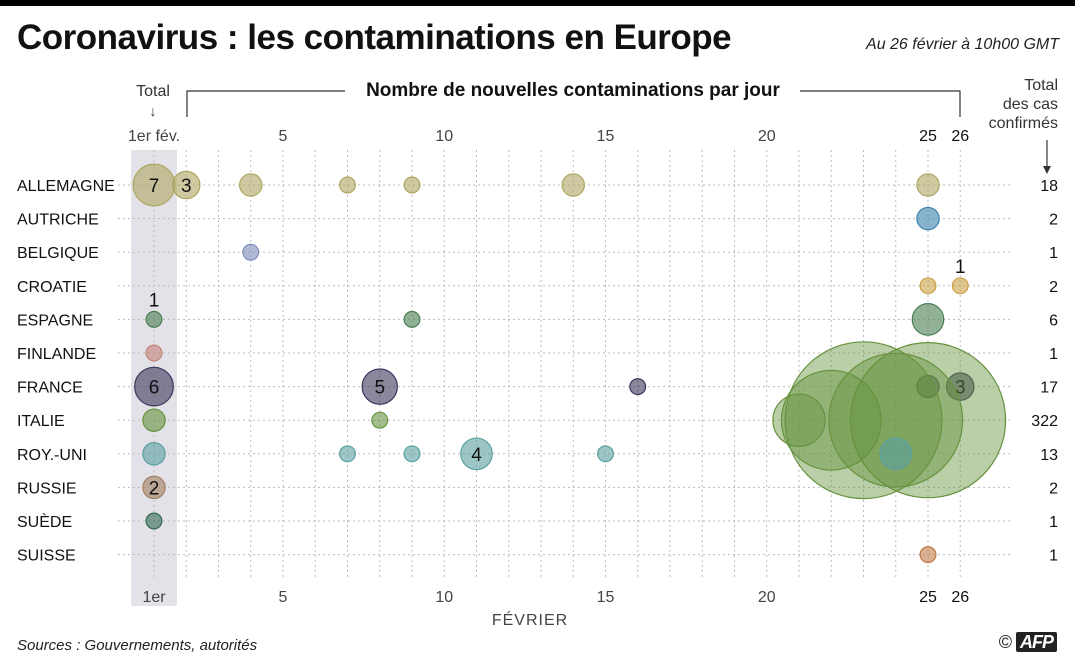  Describe the element at coordinates (928, 218) in the screenshot. I see `bubble-autriche` at that location.